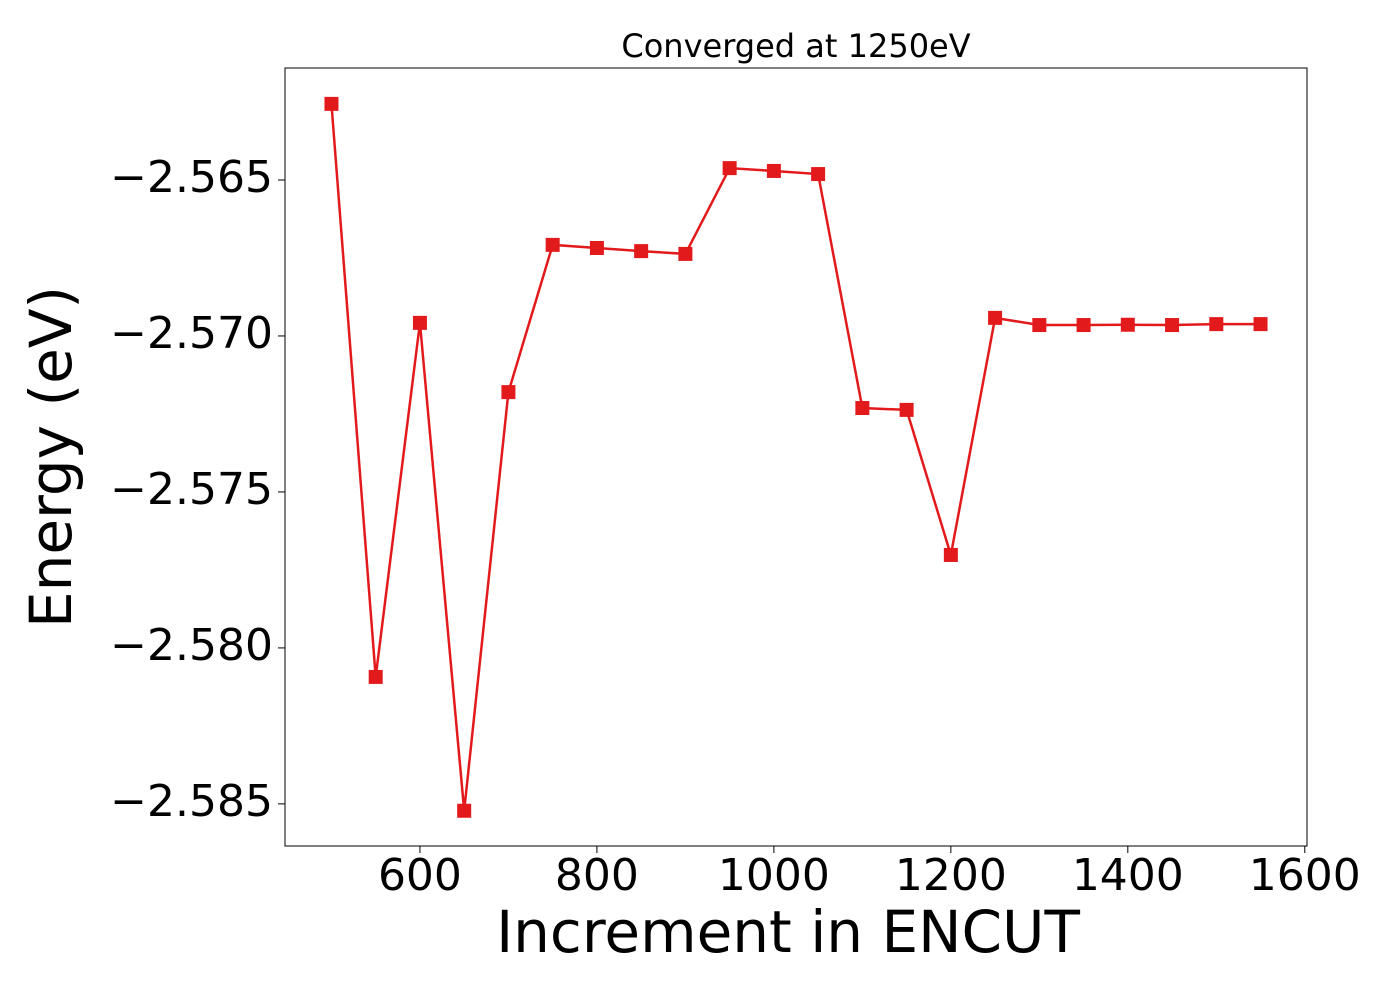 The image size is (1400, 1000). I want to click on x-tick-label: 800, so click(597, 875).